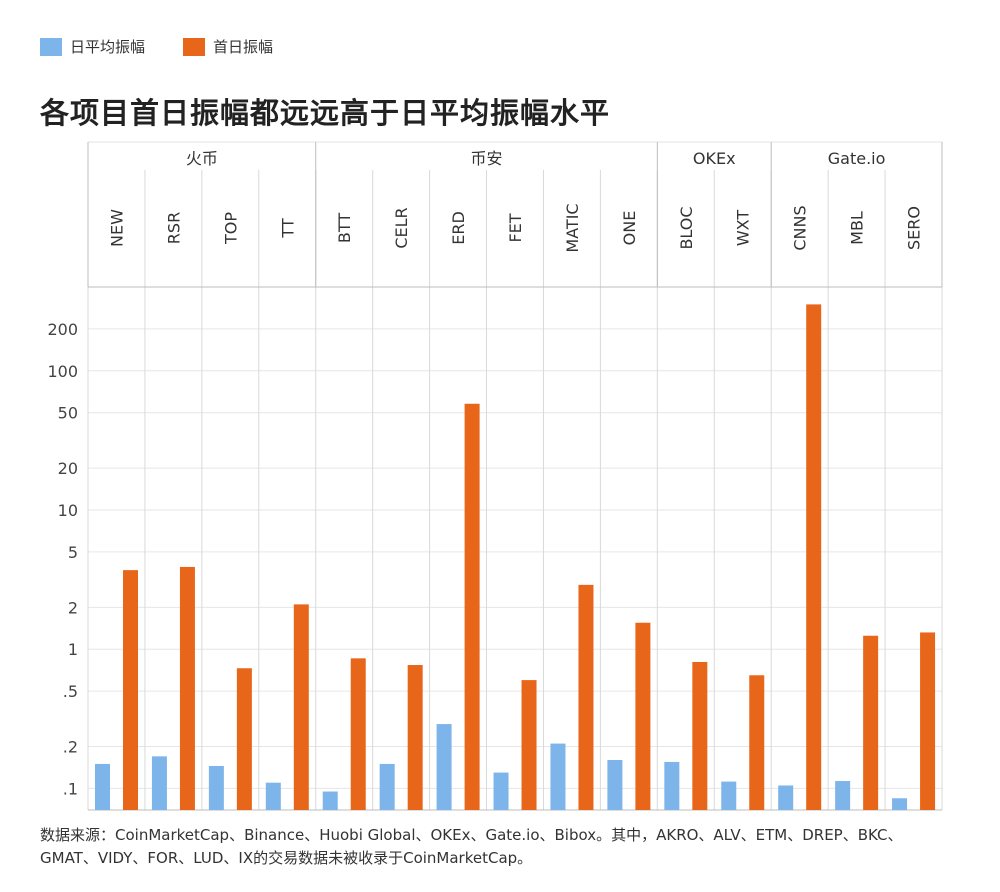 The height and width of the screenshot is (892, 1000). Describe the element at coordinates (743, 228) in the screenshot. I see `category-label: WXT` at that location.